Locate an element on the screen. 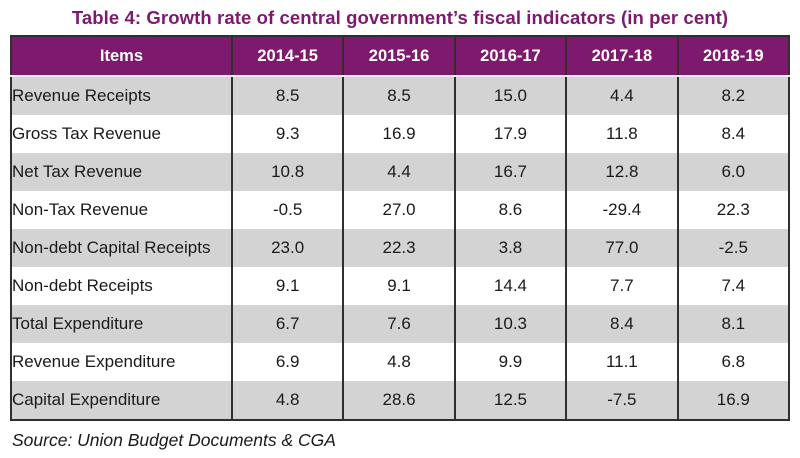 This screenshot has height=458, width=800. value-cell: 28.6 is located at coordinates (398, 400).